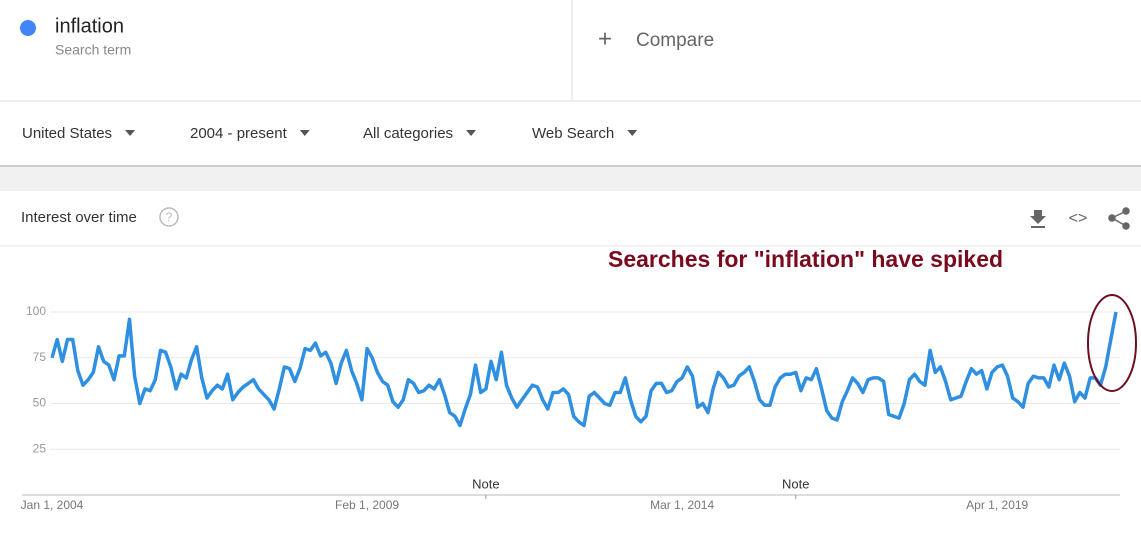 The width and height of the screenshot is (1141, 541). Describe the element at coordinates (1119, 218) in the screenshot. I see `share-icon` at that location.